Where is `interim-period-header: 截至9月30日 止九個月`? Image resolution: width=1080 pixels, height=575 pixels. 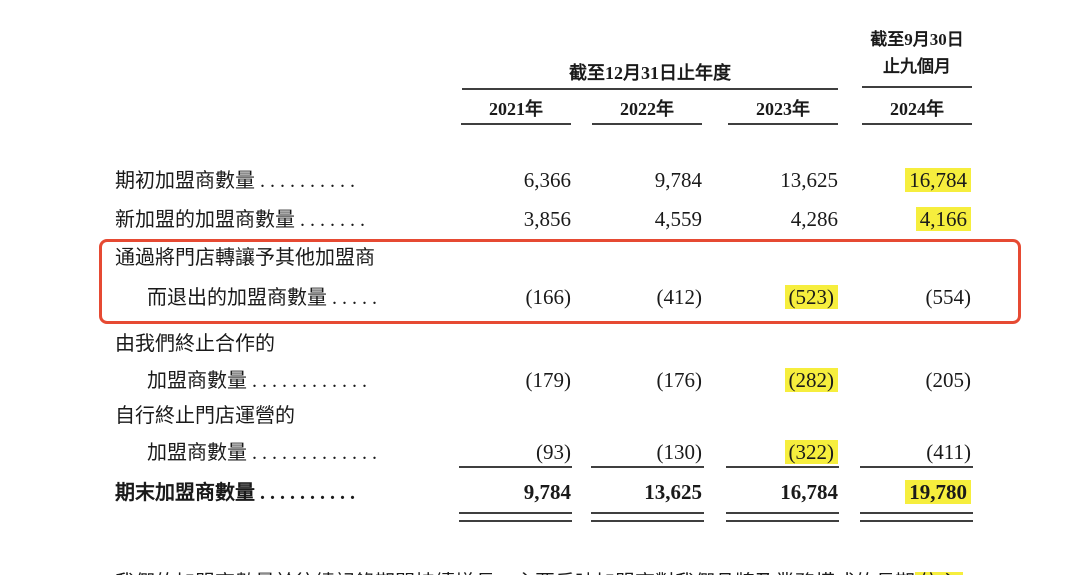 interim-period-header: 截至9月30日 止九個月 is located at coordinates (917, 57).